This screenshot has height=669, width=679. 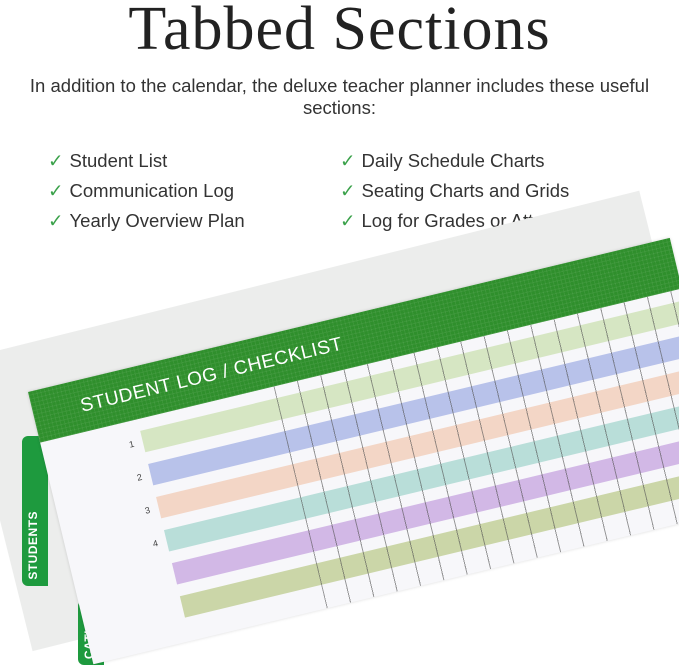 I want to click on row-number: 1, so click(x=131, y=444).